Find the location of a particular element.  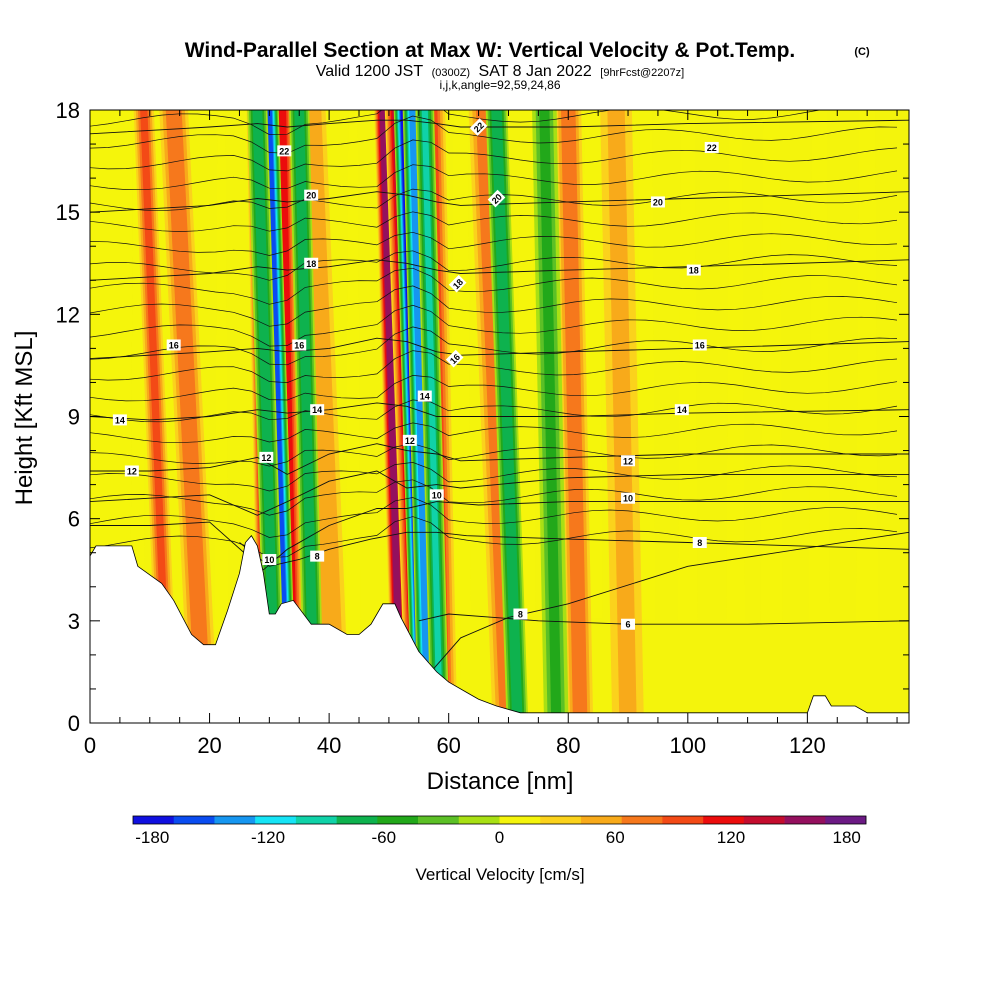

contour-label-text: 22 is located at coordinates (712, 148).